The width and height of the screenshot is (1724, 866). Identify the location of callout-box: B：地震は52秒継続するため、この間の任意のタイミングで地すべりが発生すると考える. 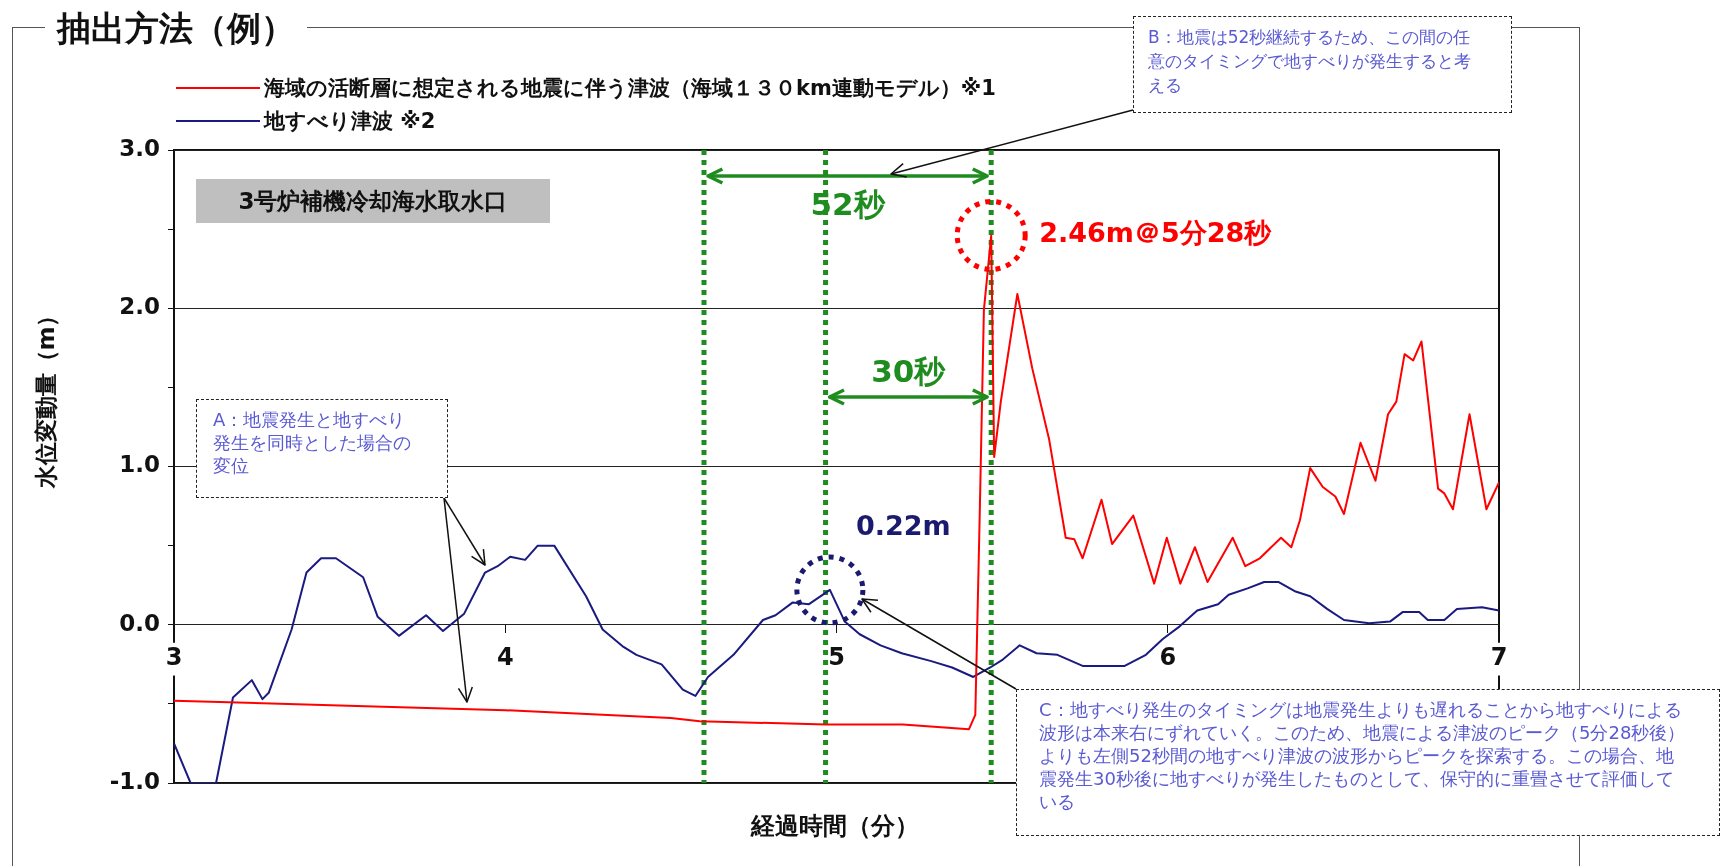
(1322, 64).